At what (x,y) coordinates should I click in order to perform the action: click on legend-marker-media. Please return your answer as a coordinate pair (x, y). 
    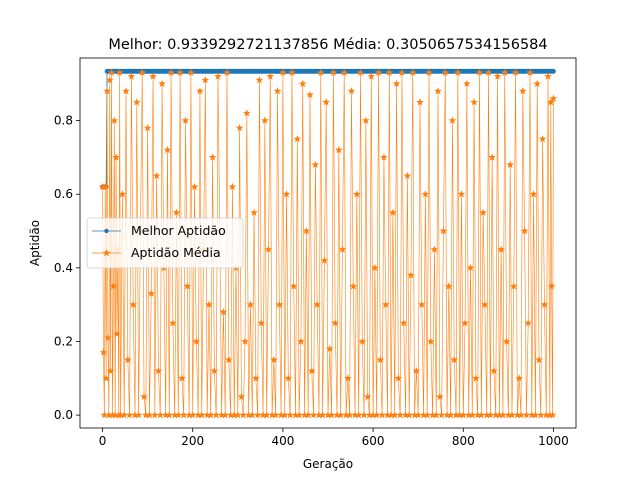
    Looking at the image, I should click on (106, 252).